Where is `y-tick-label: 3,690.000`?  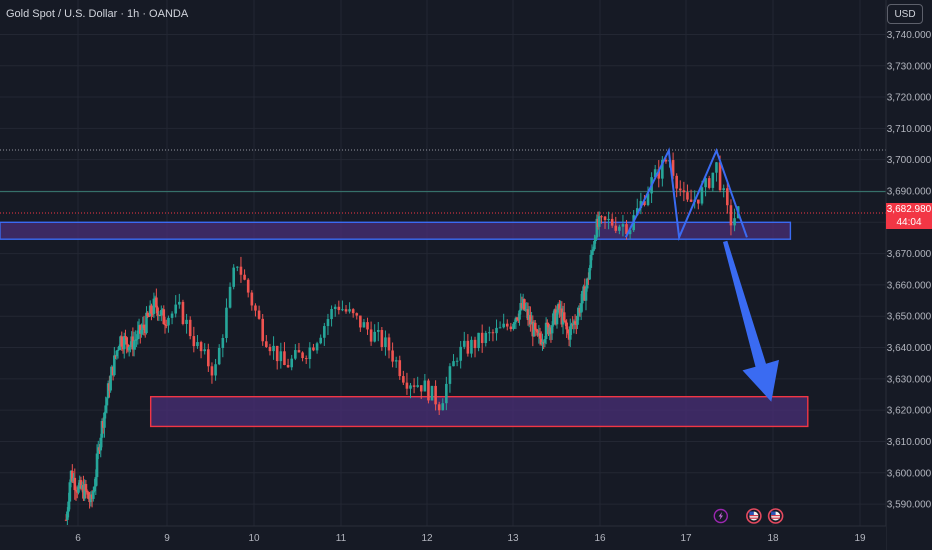 y-tick-label: 3,690.000 is located at coordinates (909, 191).